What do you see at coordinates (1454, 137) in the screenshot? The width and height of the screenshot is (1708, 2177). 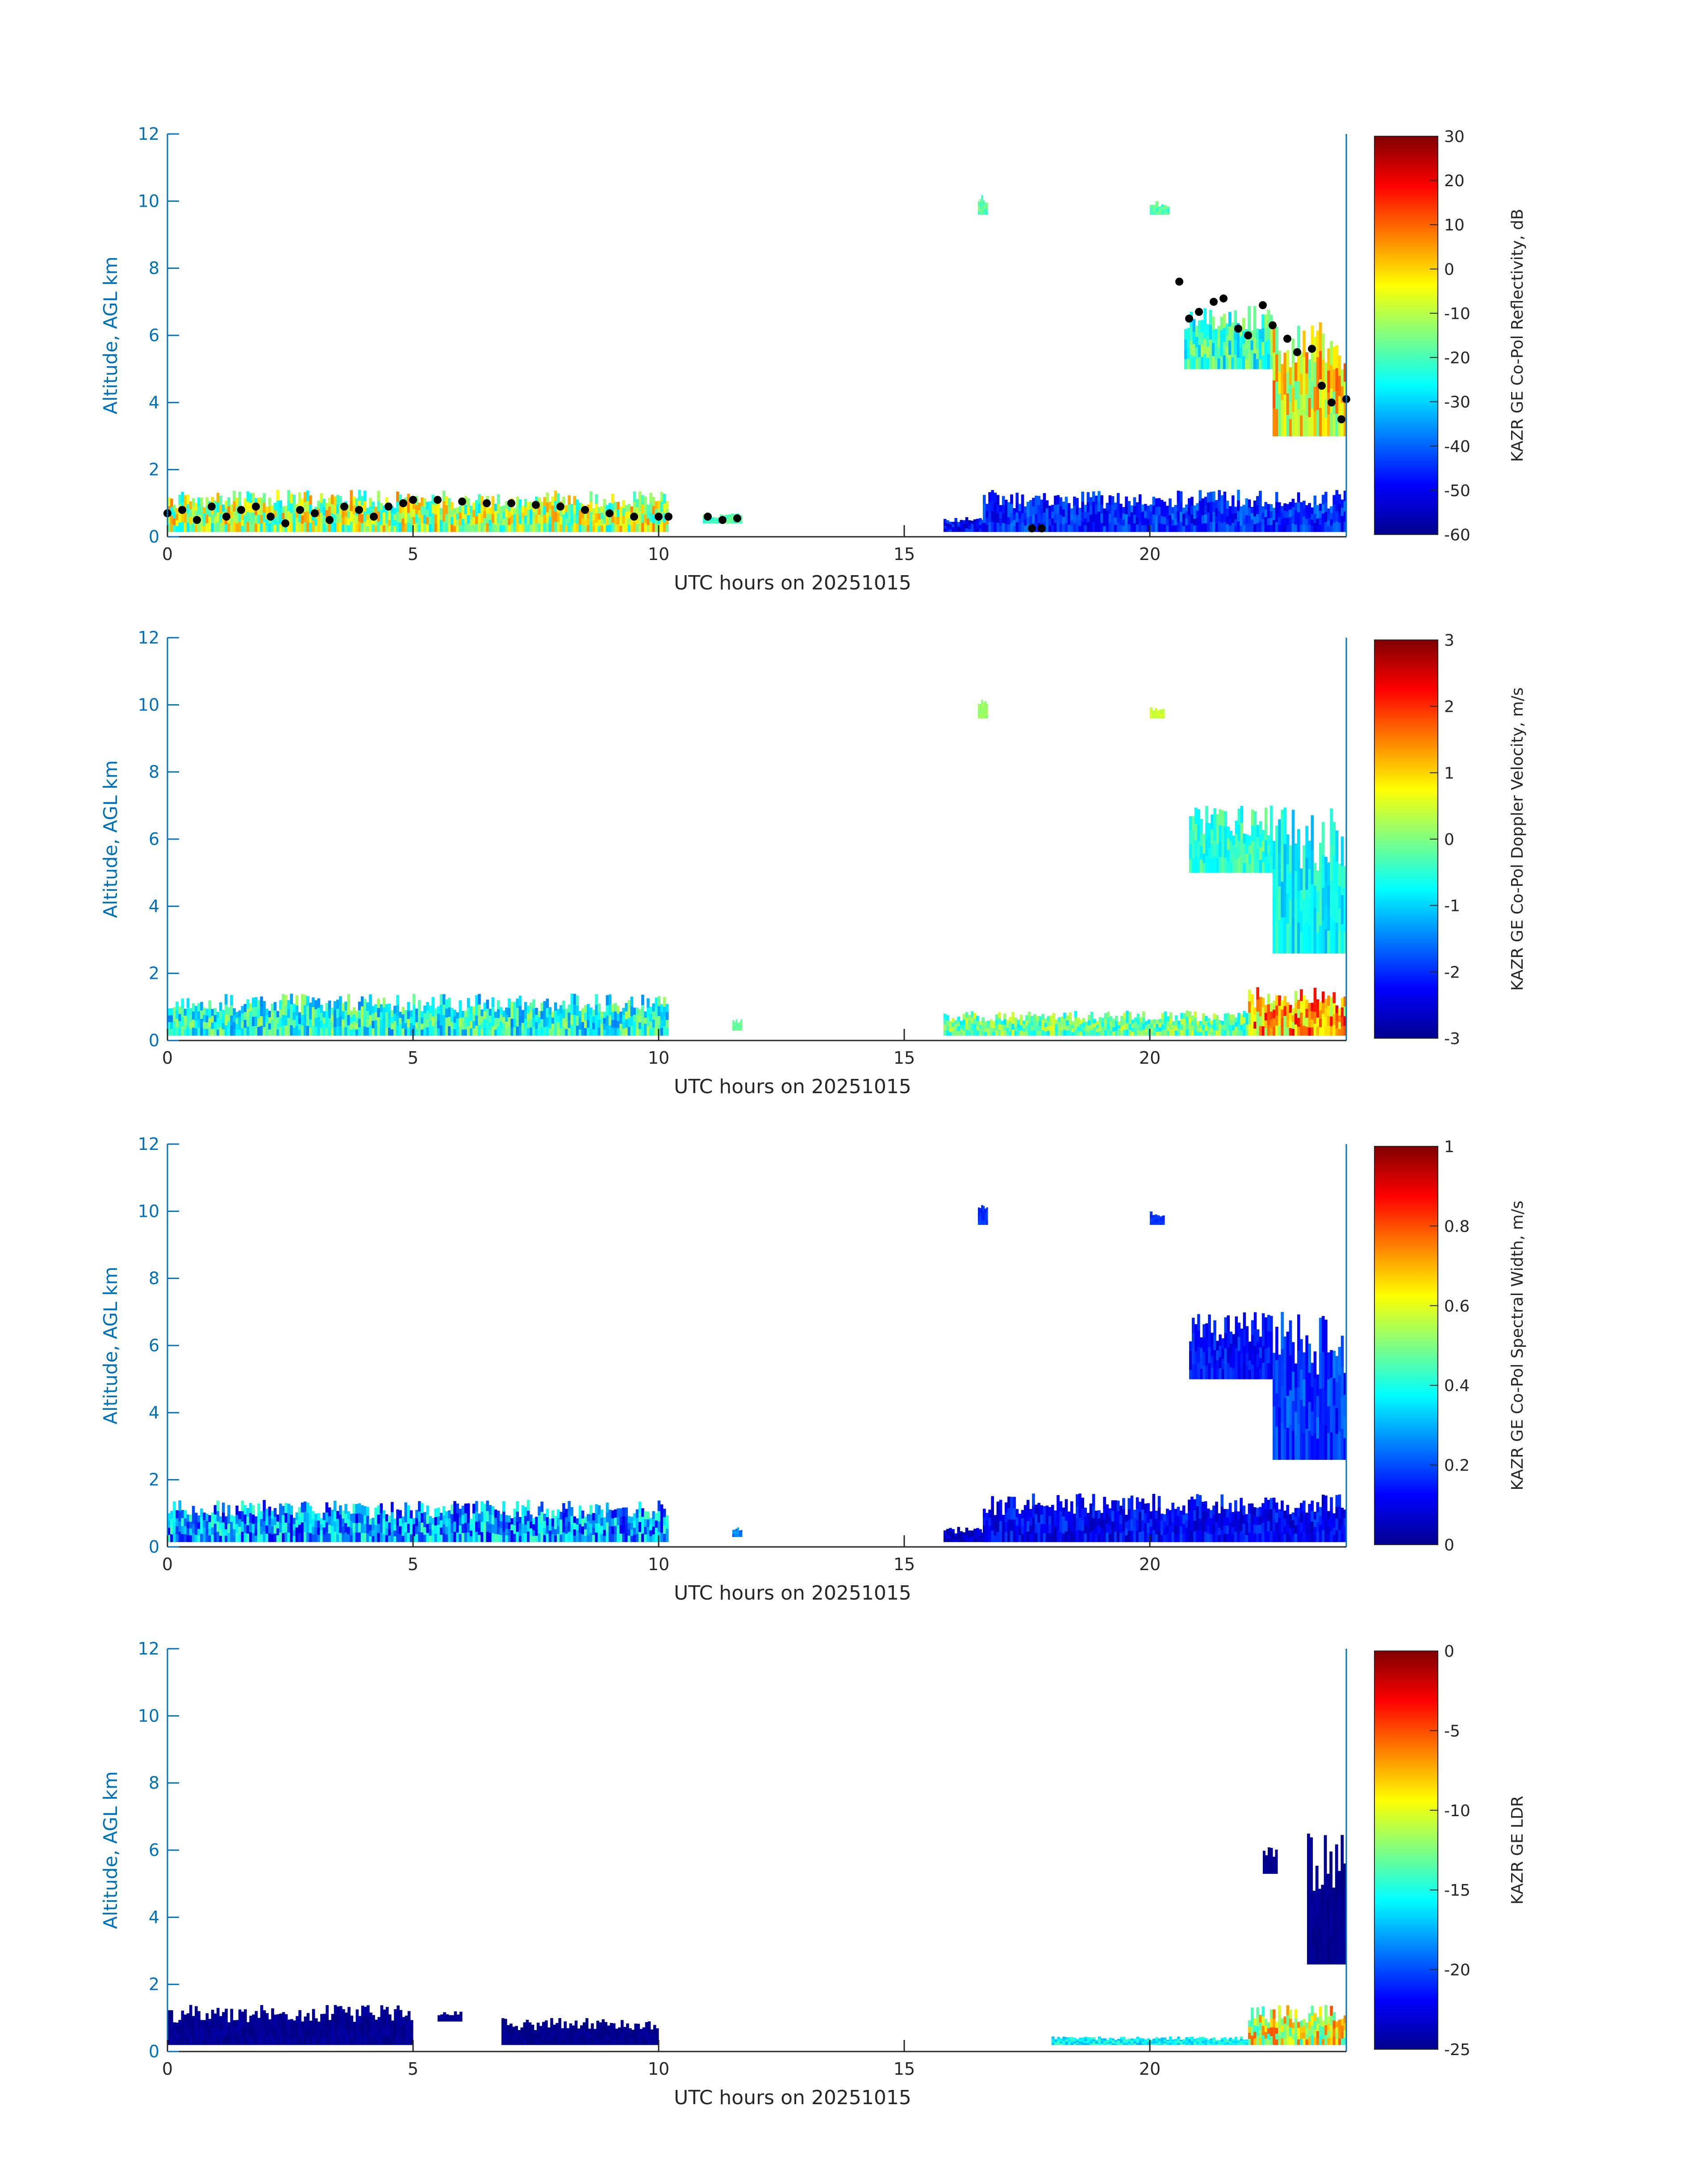 I see `colorbar-tick-label: 30` at bounding box center [1454, 137].